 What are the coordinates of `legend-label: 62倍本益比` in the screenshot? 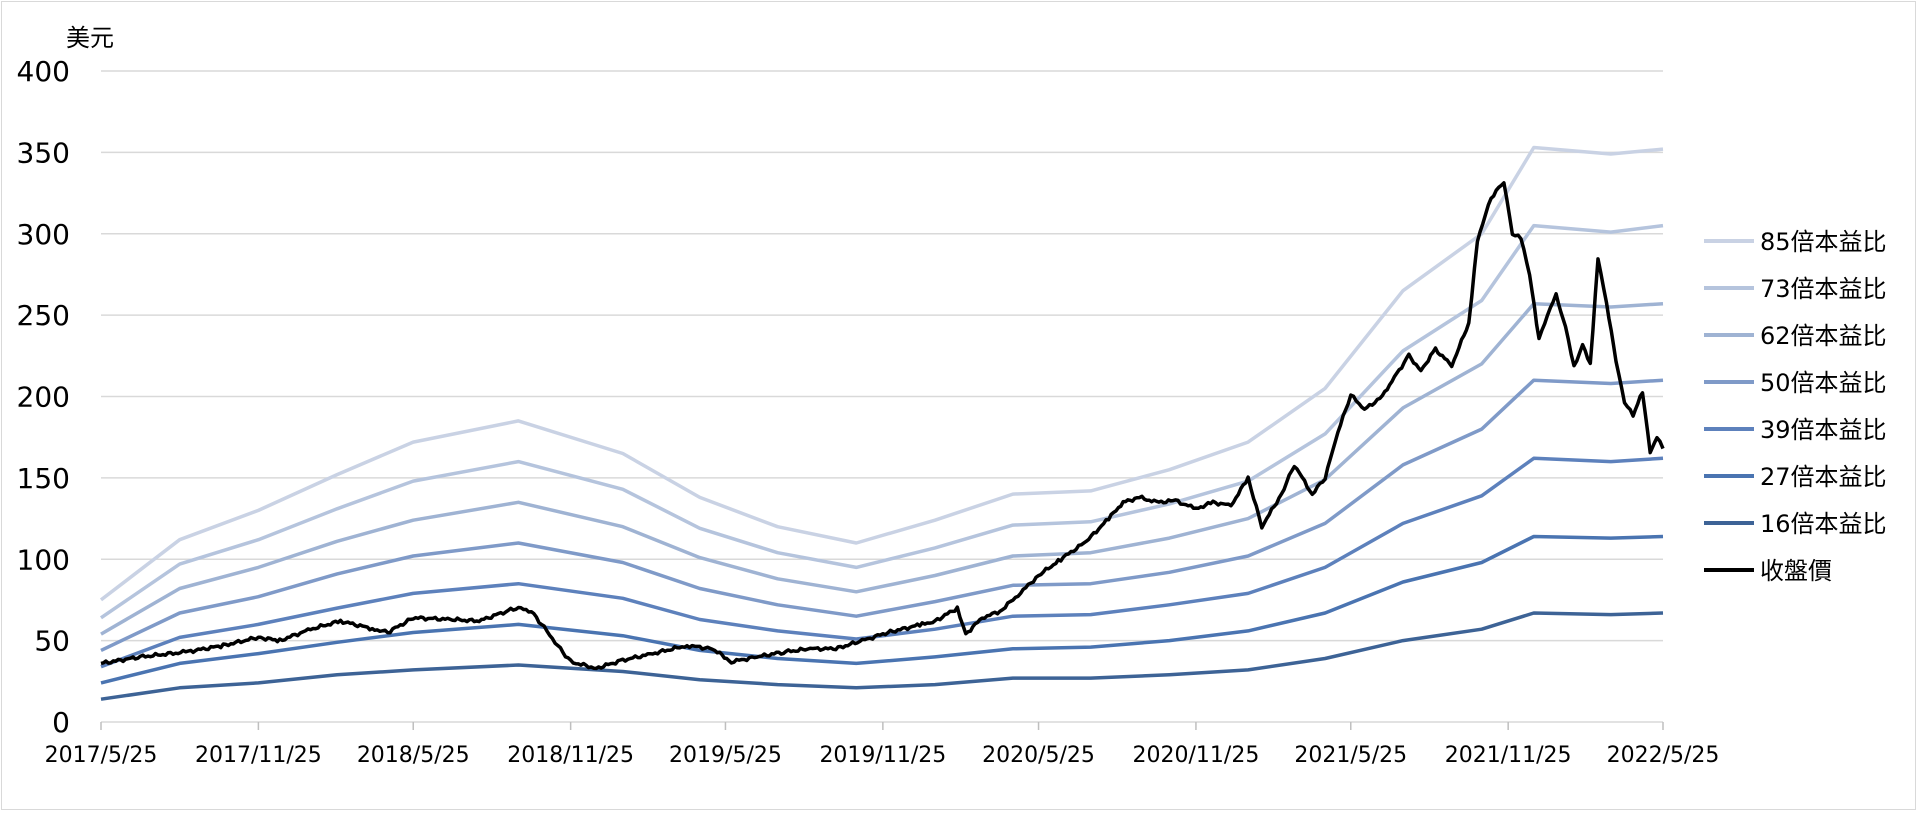 It's located at (1823, 336).